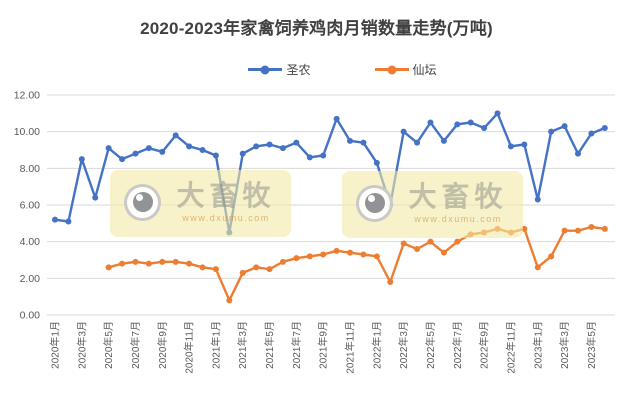  Describe the element at coordinates (215, 345) in the screenshot. I see `x-axis-tick-label: 2021年1月` at that location.